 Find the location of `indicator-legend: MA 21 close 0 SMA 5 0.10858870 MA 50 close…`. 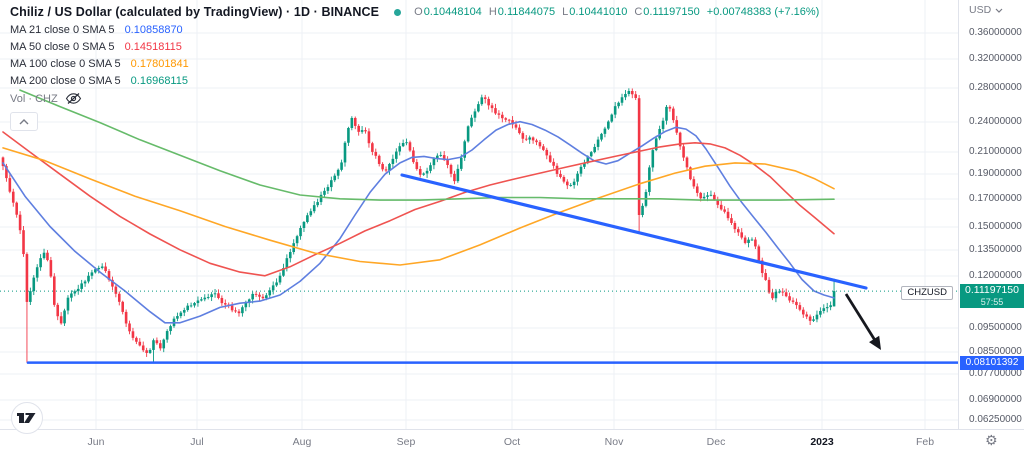

indicator-legend: MA 21 close 0 SMA 5 0.10858870 MA 50 close… is located at coordinates (414, 56).